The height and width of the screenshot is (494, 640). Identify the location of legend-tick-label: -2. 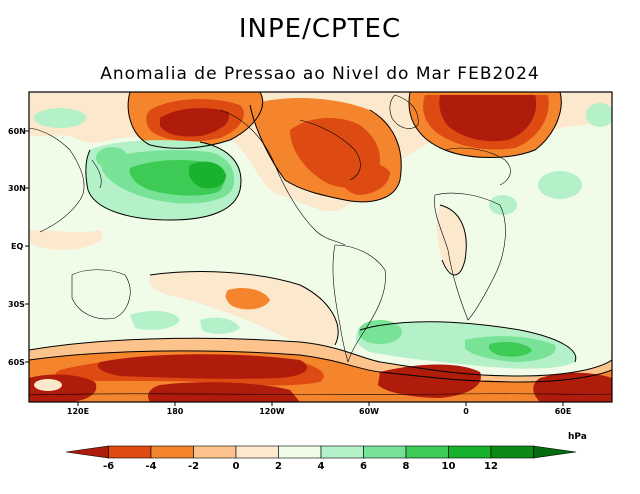
(193, 466).